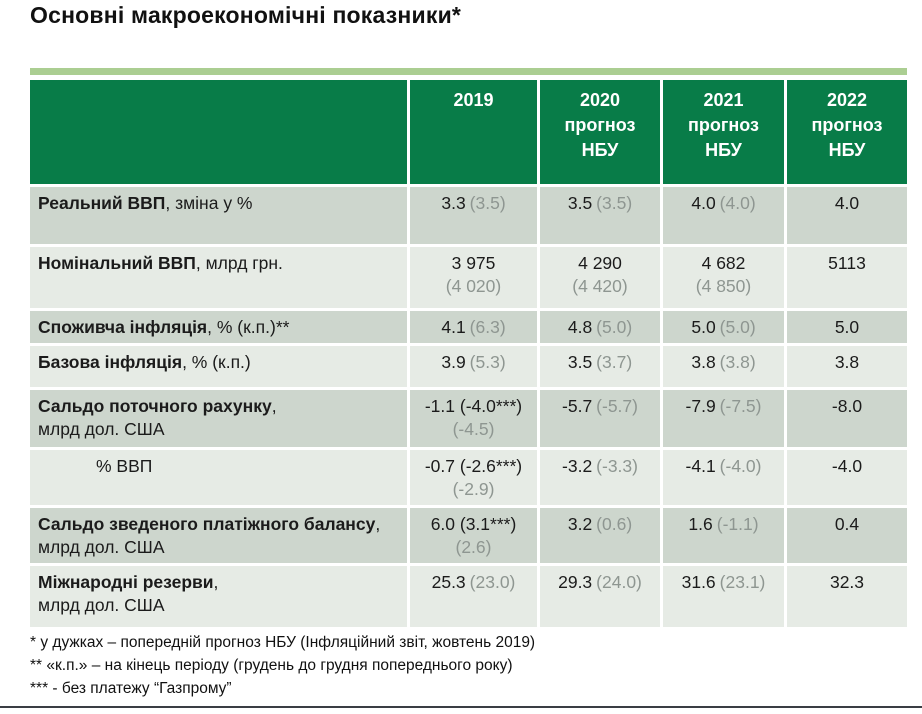 This screenshot has height=714, width=922. What do you see at coordinates (737, 362) in the screenshot?
I see `value-prev-forecast: (3.8)` at bounding box center [737, 362].